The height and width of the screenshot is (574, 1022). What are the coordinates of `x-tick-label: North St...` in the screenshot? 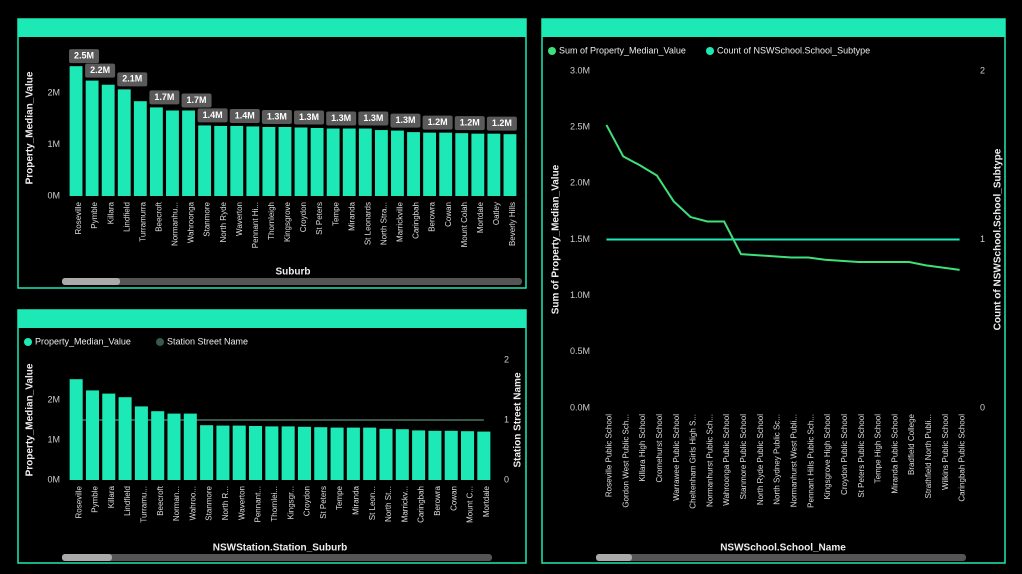 It's located at (388, 504).